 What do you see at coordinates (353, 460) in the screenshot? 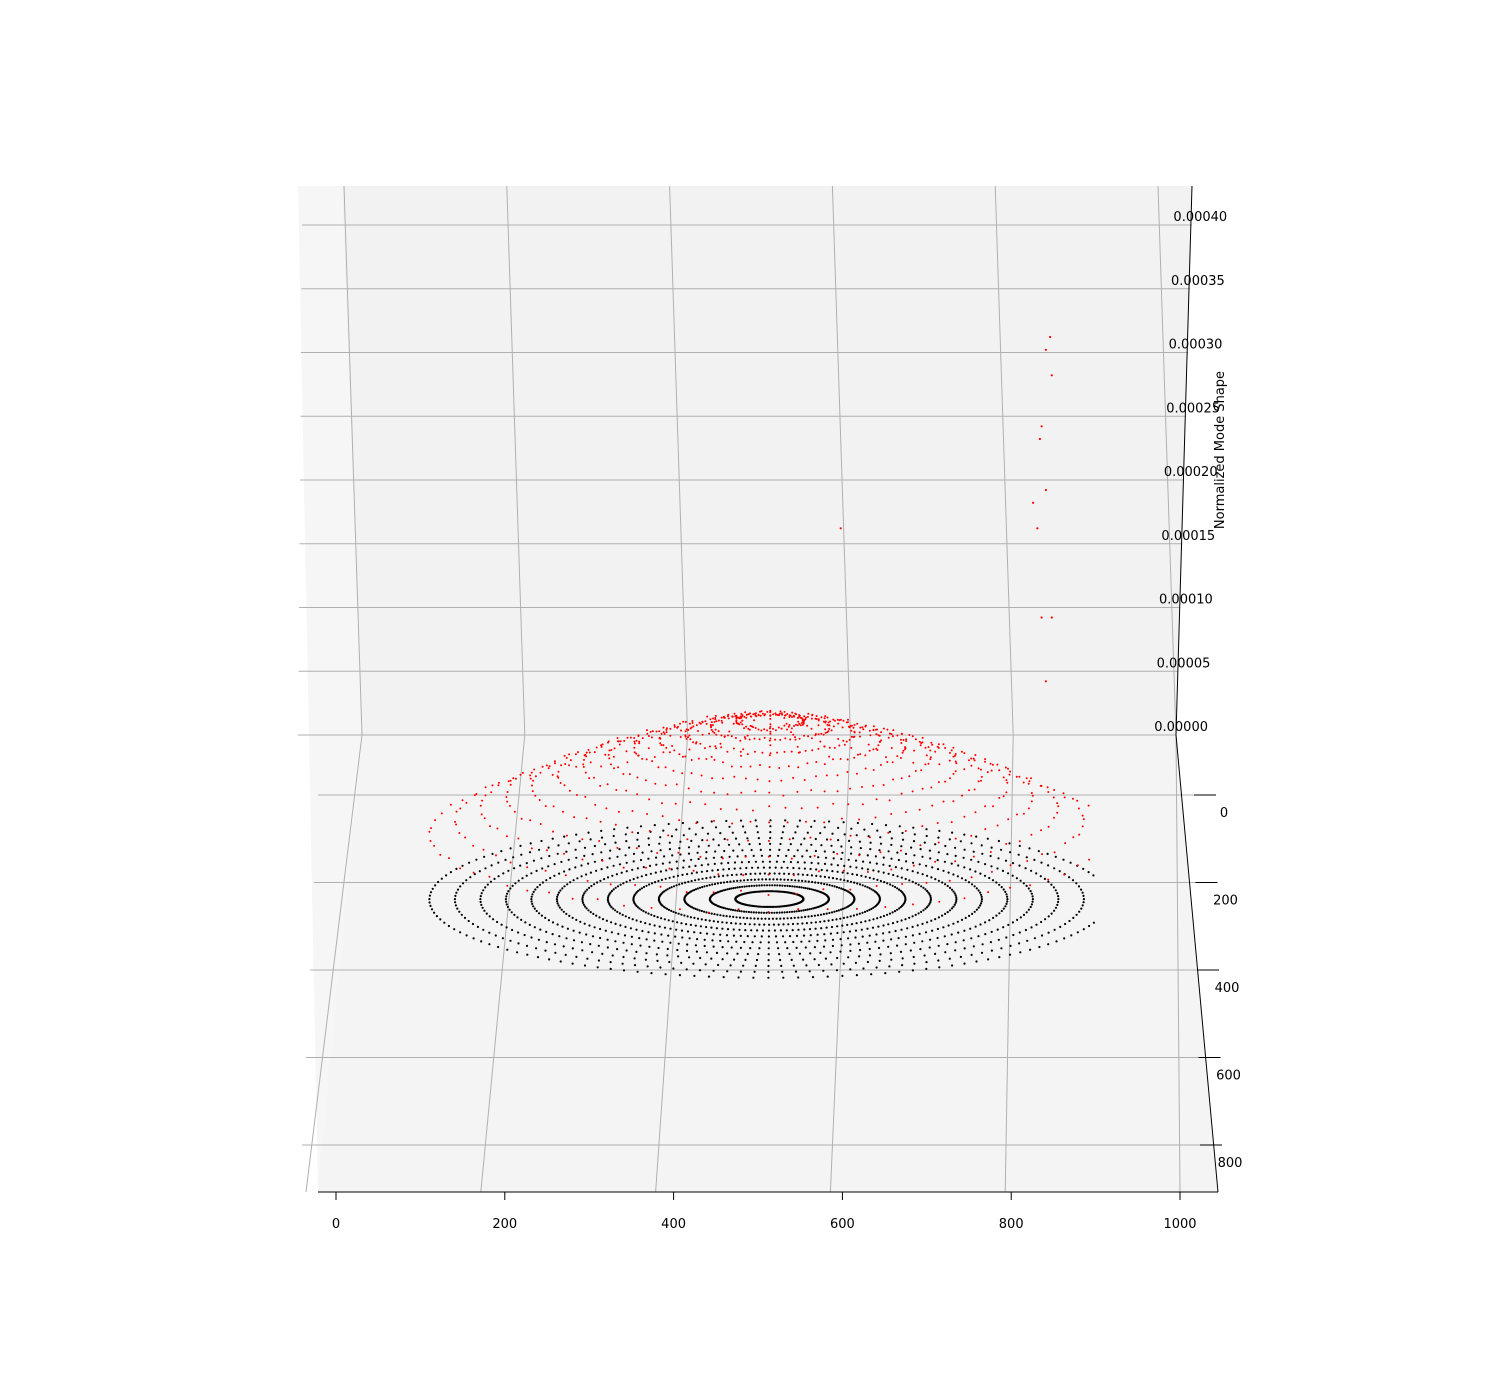
I see `x-gridline-back` at bounding box center [353, 460].